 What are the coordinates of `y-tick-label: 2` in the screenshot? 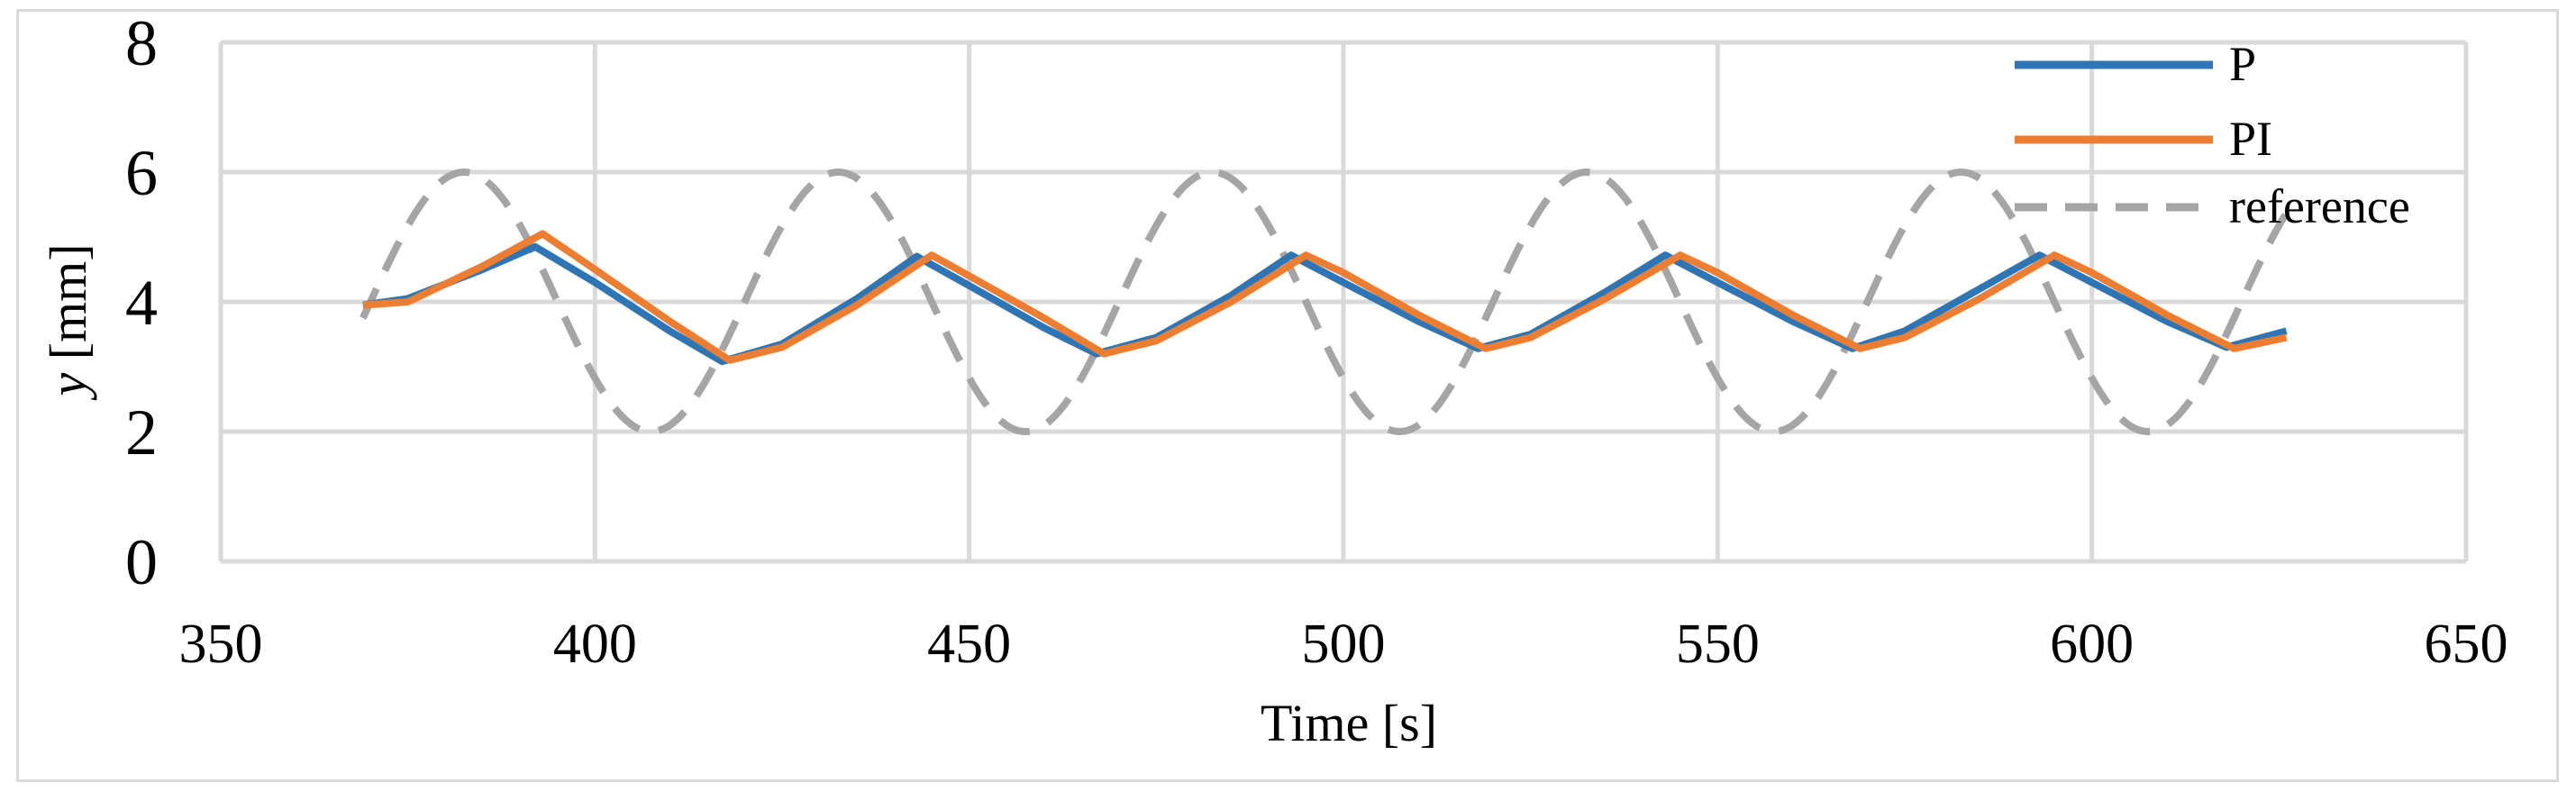 It's located at (141, 432).